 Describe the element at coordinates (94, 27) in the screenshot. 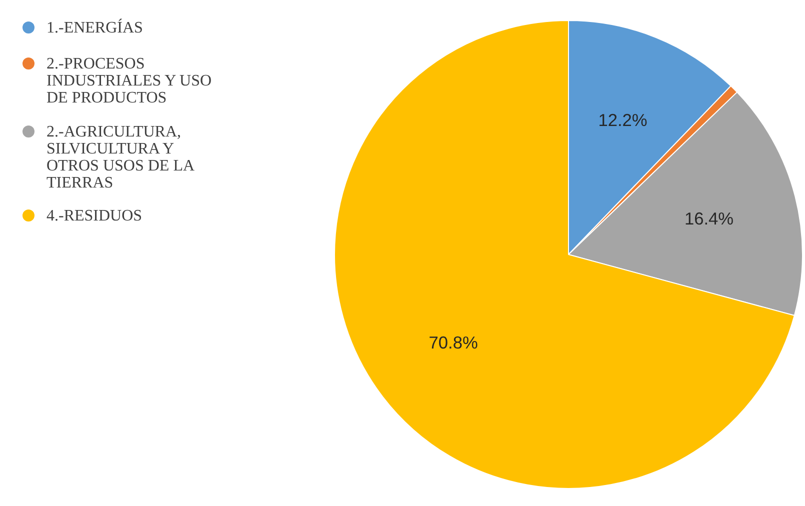

I see `legend-label: 1.-ENERGÍAS` at that location.